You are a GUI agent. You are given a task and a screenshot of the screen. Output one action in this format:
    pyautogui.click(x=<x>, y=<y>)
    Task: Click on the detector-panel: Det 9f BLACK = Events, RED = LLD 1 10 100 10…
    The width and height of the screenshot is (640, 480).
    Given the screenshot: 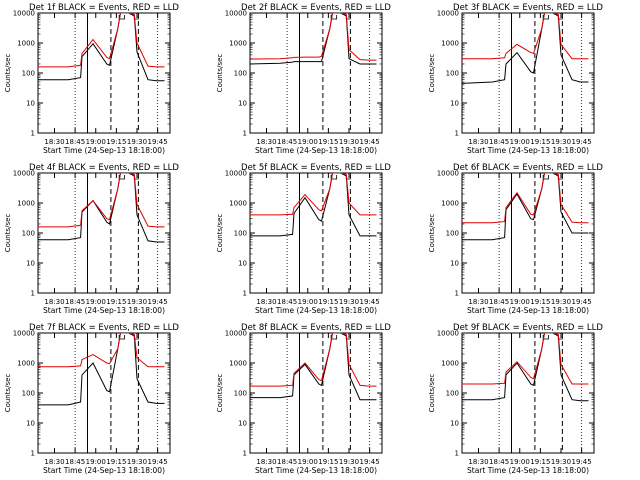 What is the action you would take?
    pyautogui.click(x=515, y=399)
    